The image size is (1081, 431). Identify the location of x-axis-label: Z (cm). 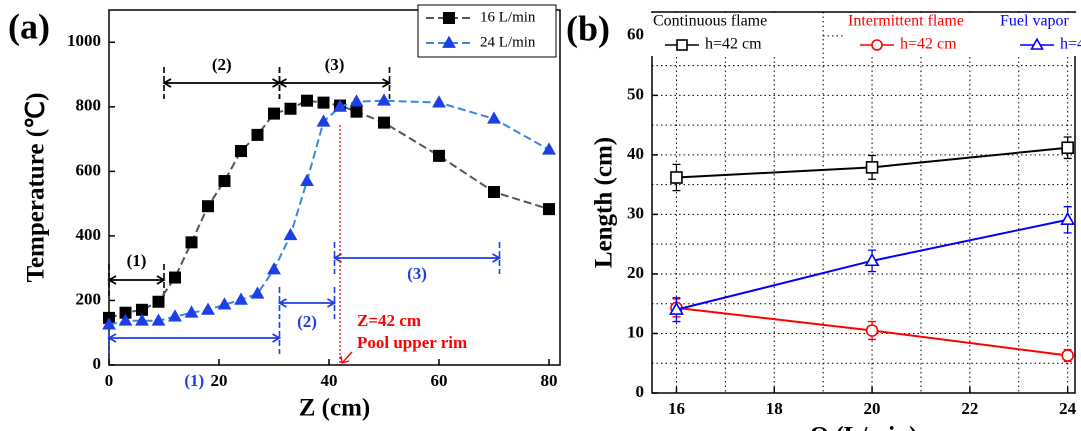
(335, 408).